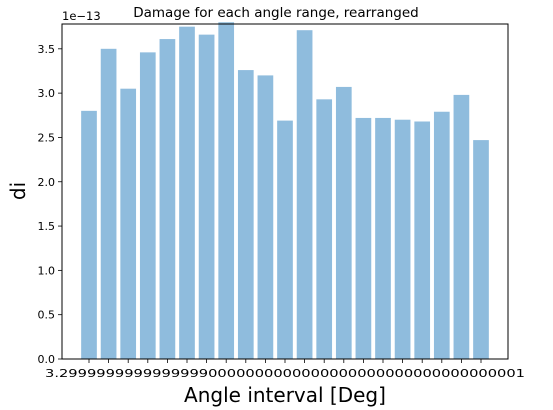 This screenshot has height=410, width=553. I want to click on y-tick-label: 1.0, so click(47, 270).